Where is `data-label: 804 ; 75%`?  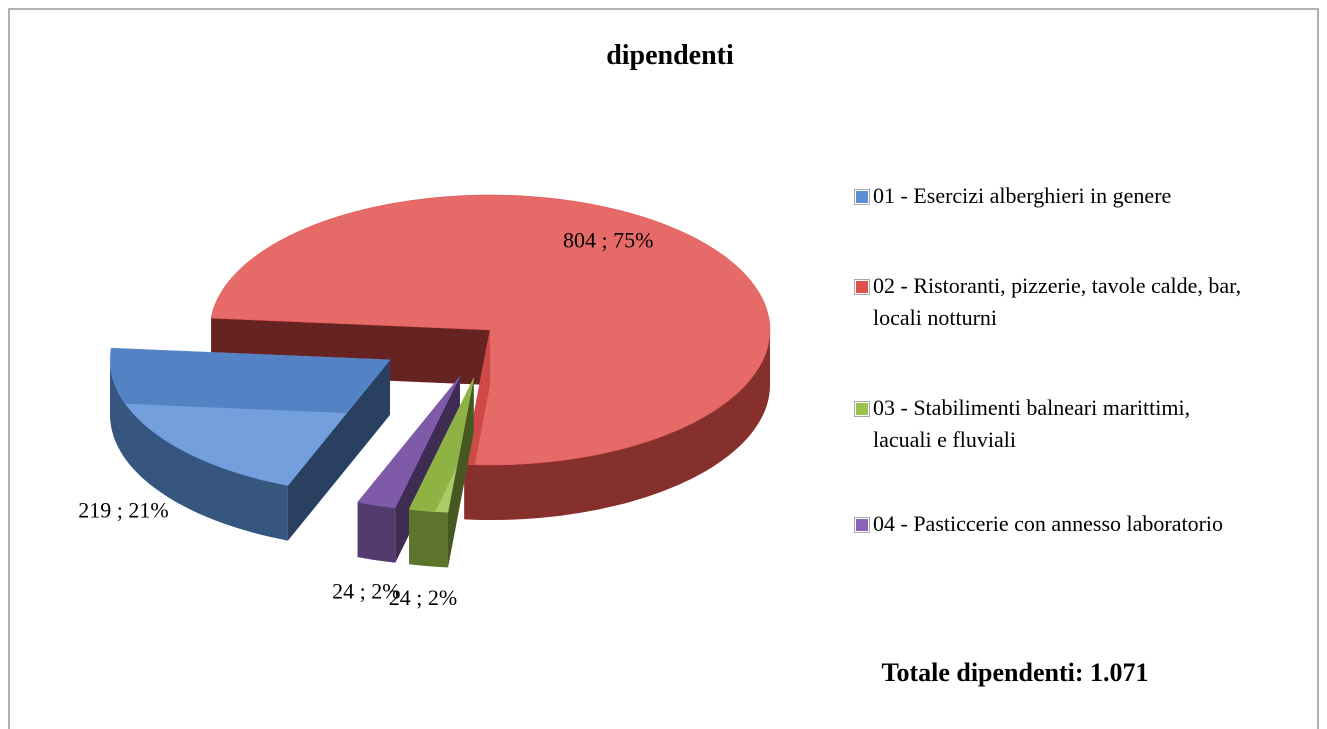
data-label: 804 ; 75% is located at coordinates (608, 239).